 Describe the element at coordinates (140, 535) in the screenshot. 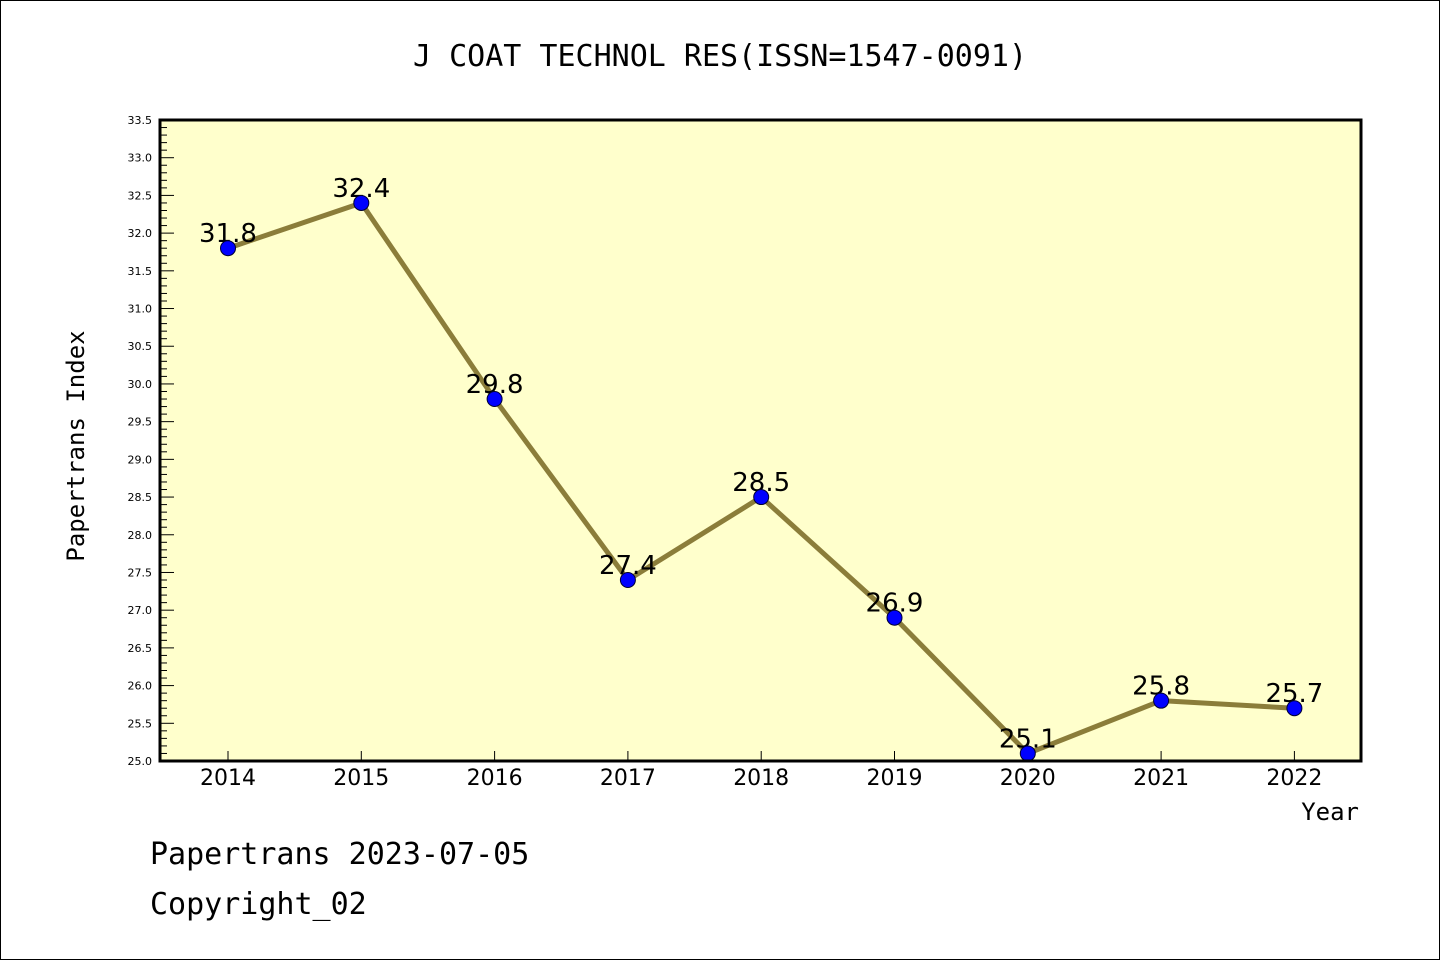

I see `y-tick-label: 28.0` at that location.